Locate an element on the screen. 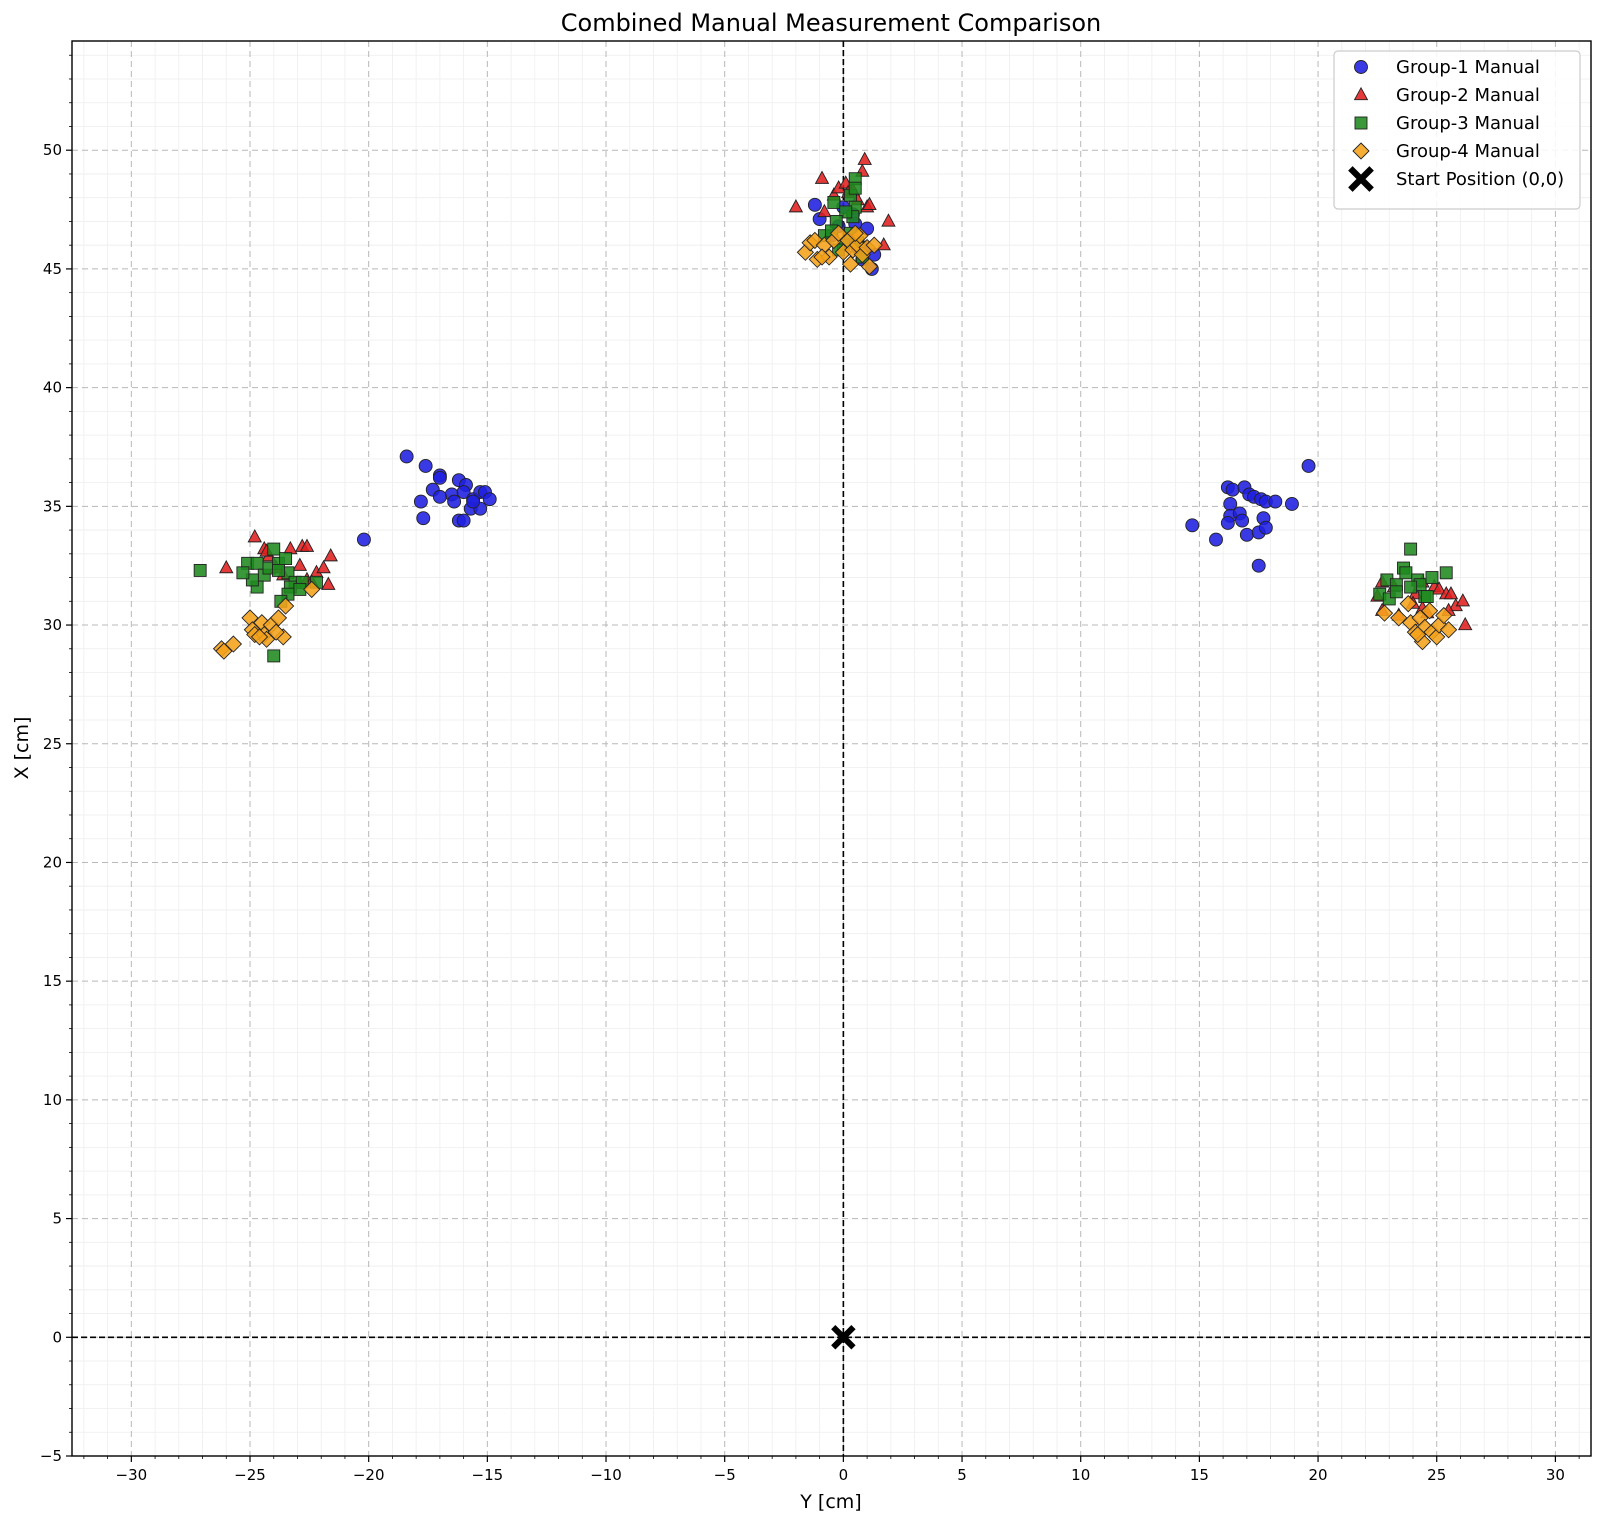 This screenshot has height=1521, width=1600. x-tick-label: 10 is located at coordinates (1080, 1475).